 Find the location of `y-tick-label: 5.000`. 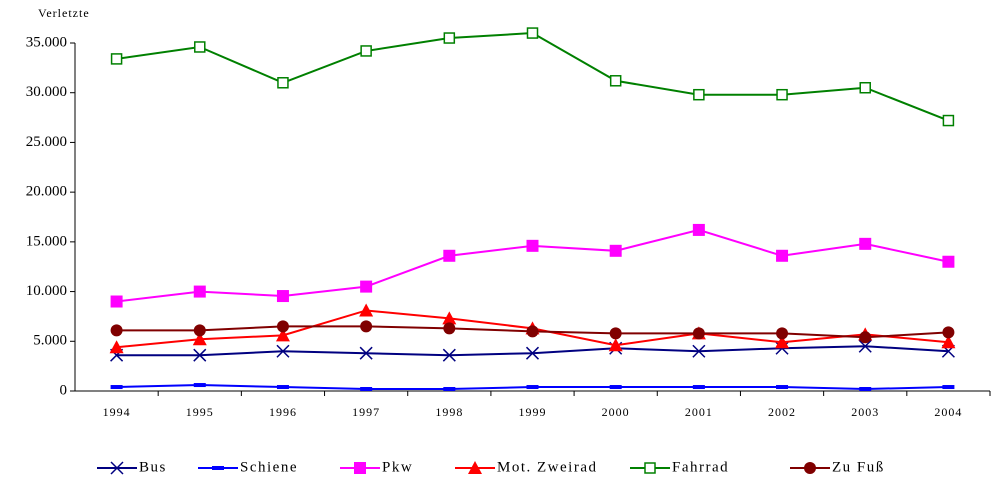

y-tick-label: 5.000 is located at coordinates (50, 341).